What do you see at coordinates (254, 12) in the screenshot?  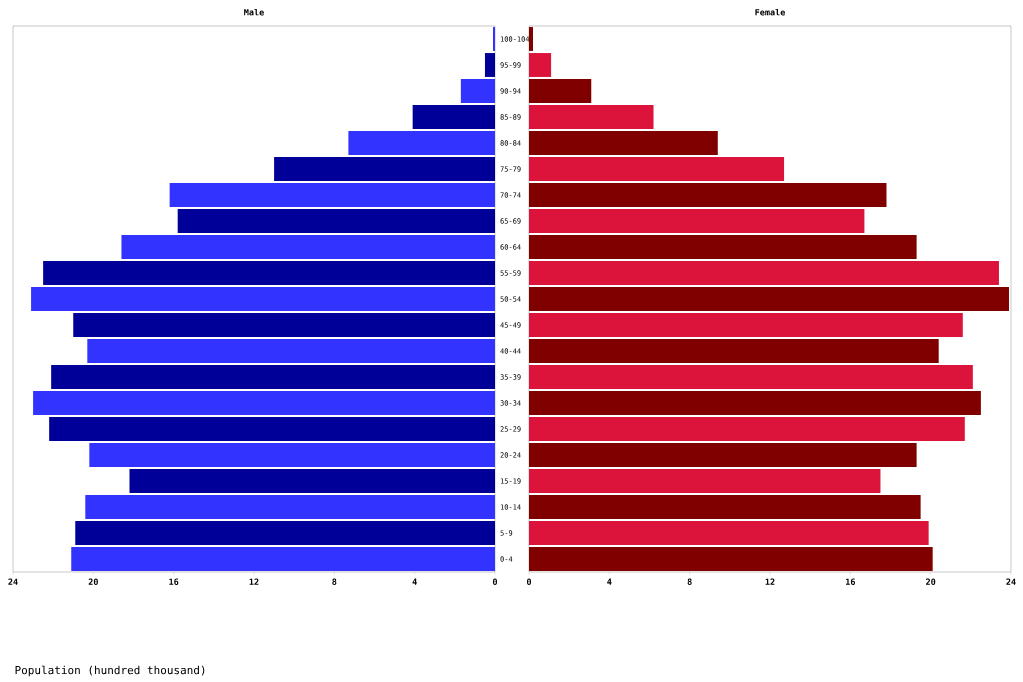 I see `chart-title: Male` at bounding box center [254, 12].